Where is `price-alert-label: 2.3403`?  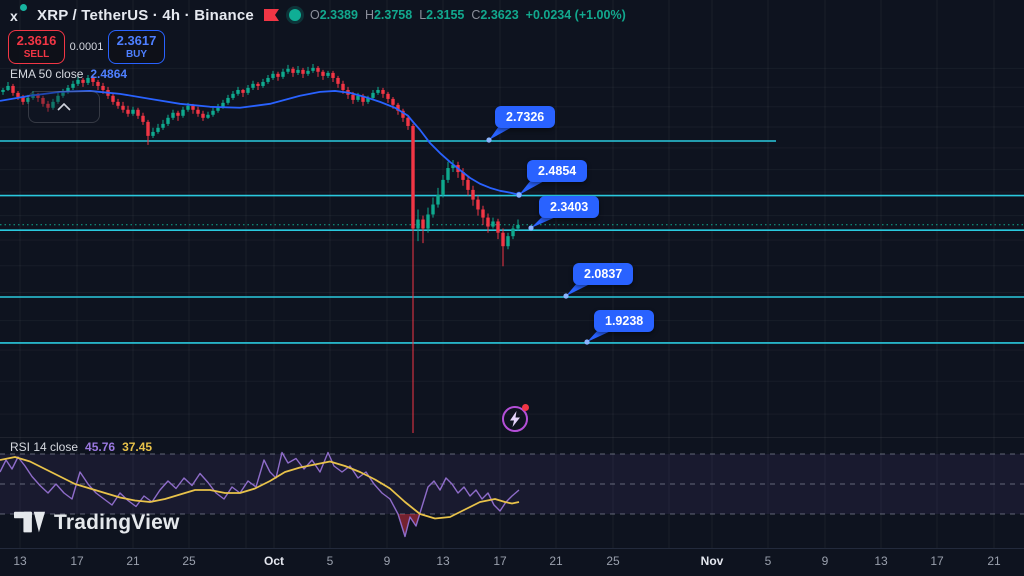
price-alert-label: 2.3403 is located at coordinates (569, 207).